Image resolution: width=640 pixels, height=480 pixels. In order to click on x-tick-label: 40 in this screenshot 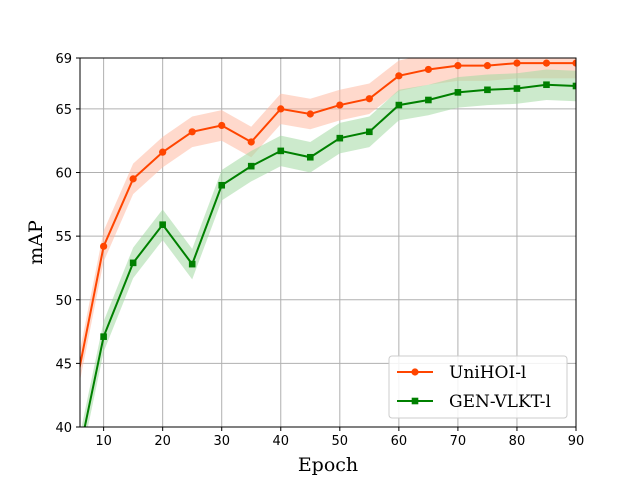, I will do `click(280, 441)`.